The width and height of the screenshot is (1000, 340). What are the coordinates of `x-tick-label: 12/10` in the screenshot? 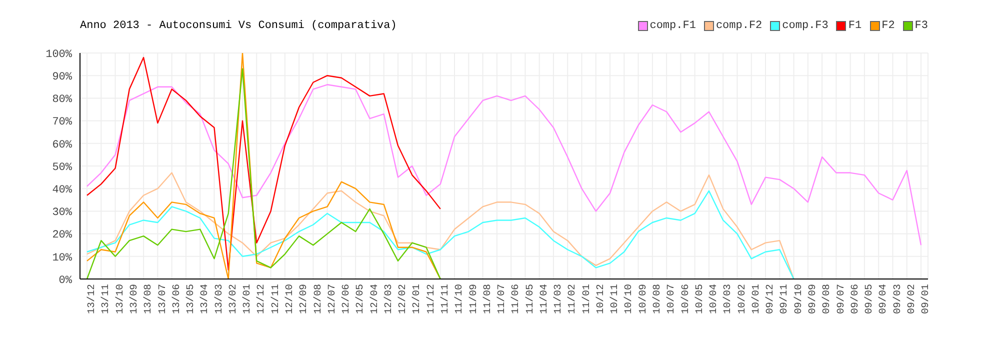 It's located at (290, 299).